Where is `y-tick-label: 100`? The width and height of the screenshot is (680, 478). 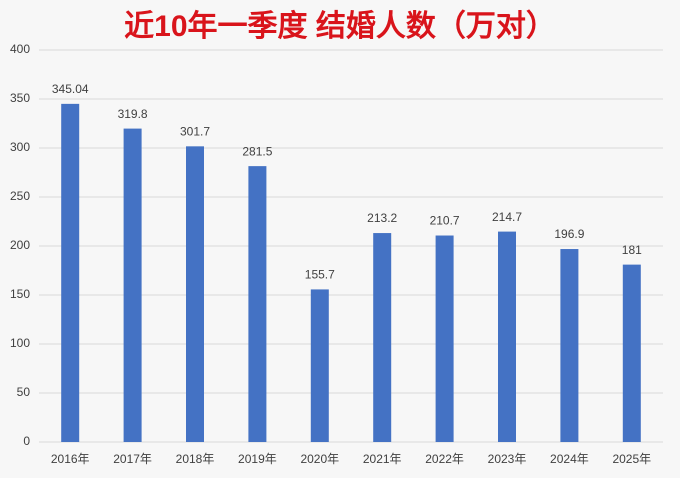
y-tick-label: 100 is located at coordinates (20, 343).